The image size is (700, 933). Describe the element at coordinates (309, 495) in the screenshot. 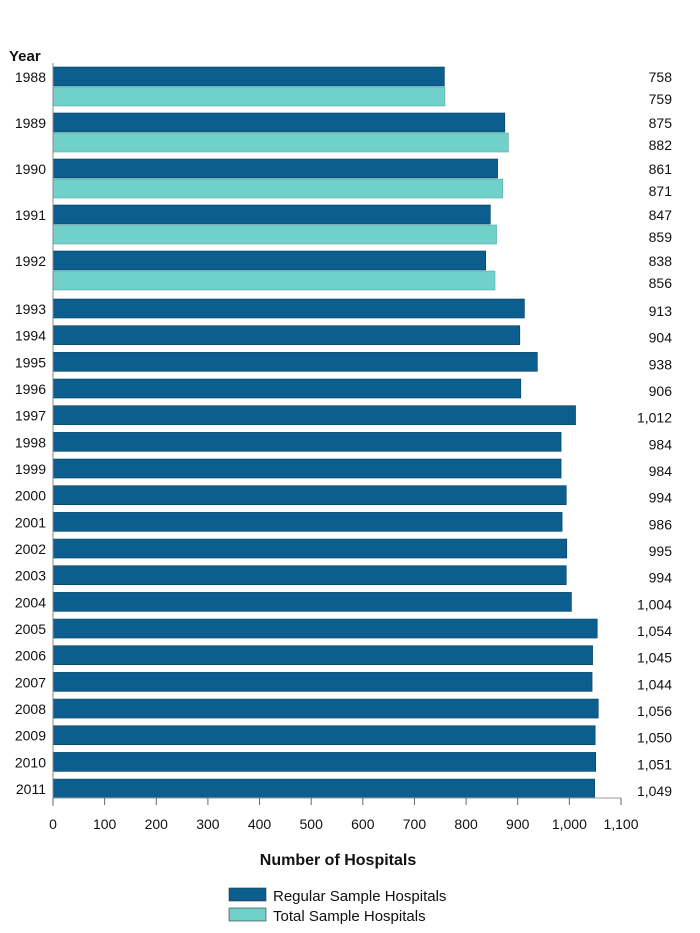

I see `bar-regular-2000` at that location.